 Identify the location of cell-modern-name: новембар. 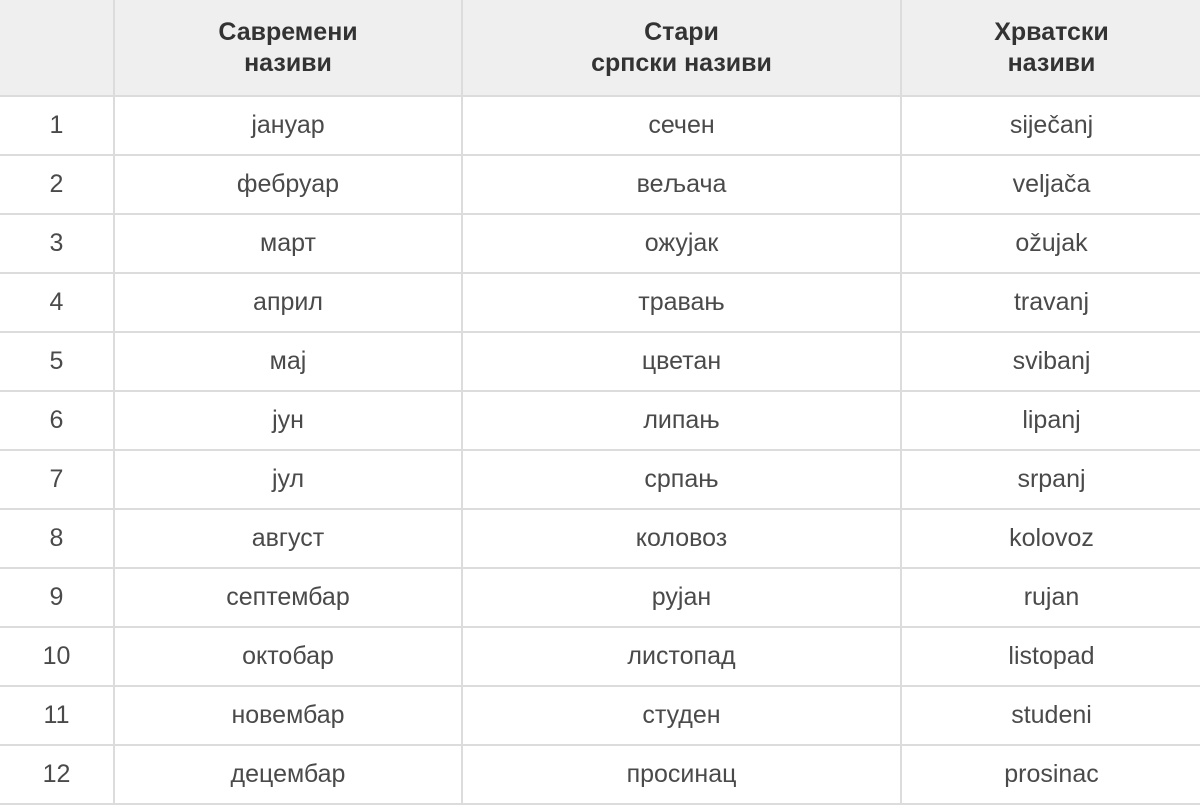
(288, 715).